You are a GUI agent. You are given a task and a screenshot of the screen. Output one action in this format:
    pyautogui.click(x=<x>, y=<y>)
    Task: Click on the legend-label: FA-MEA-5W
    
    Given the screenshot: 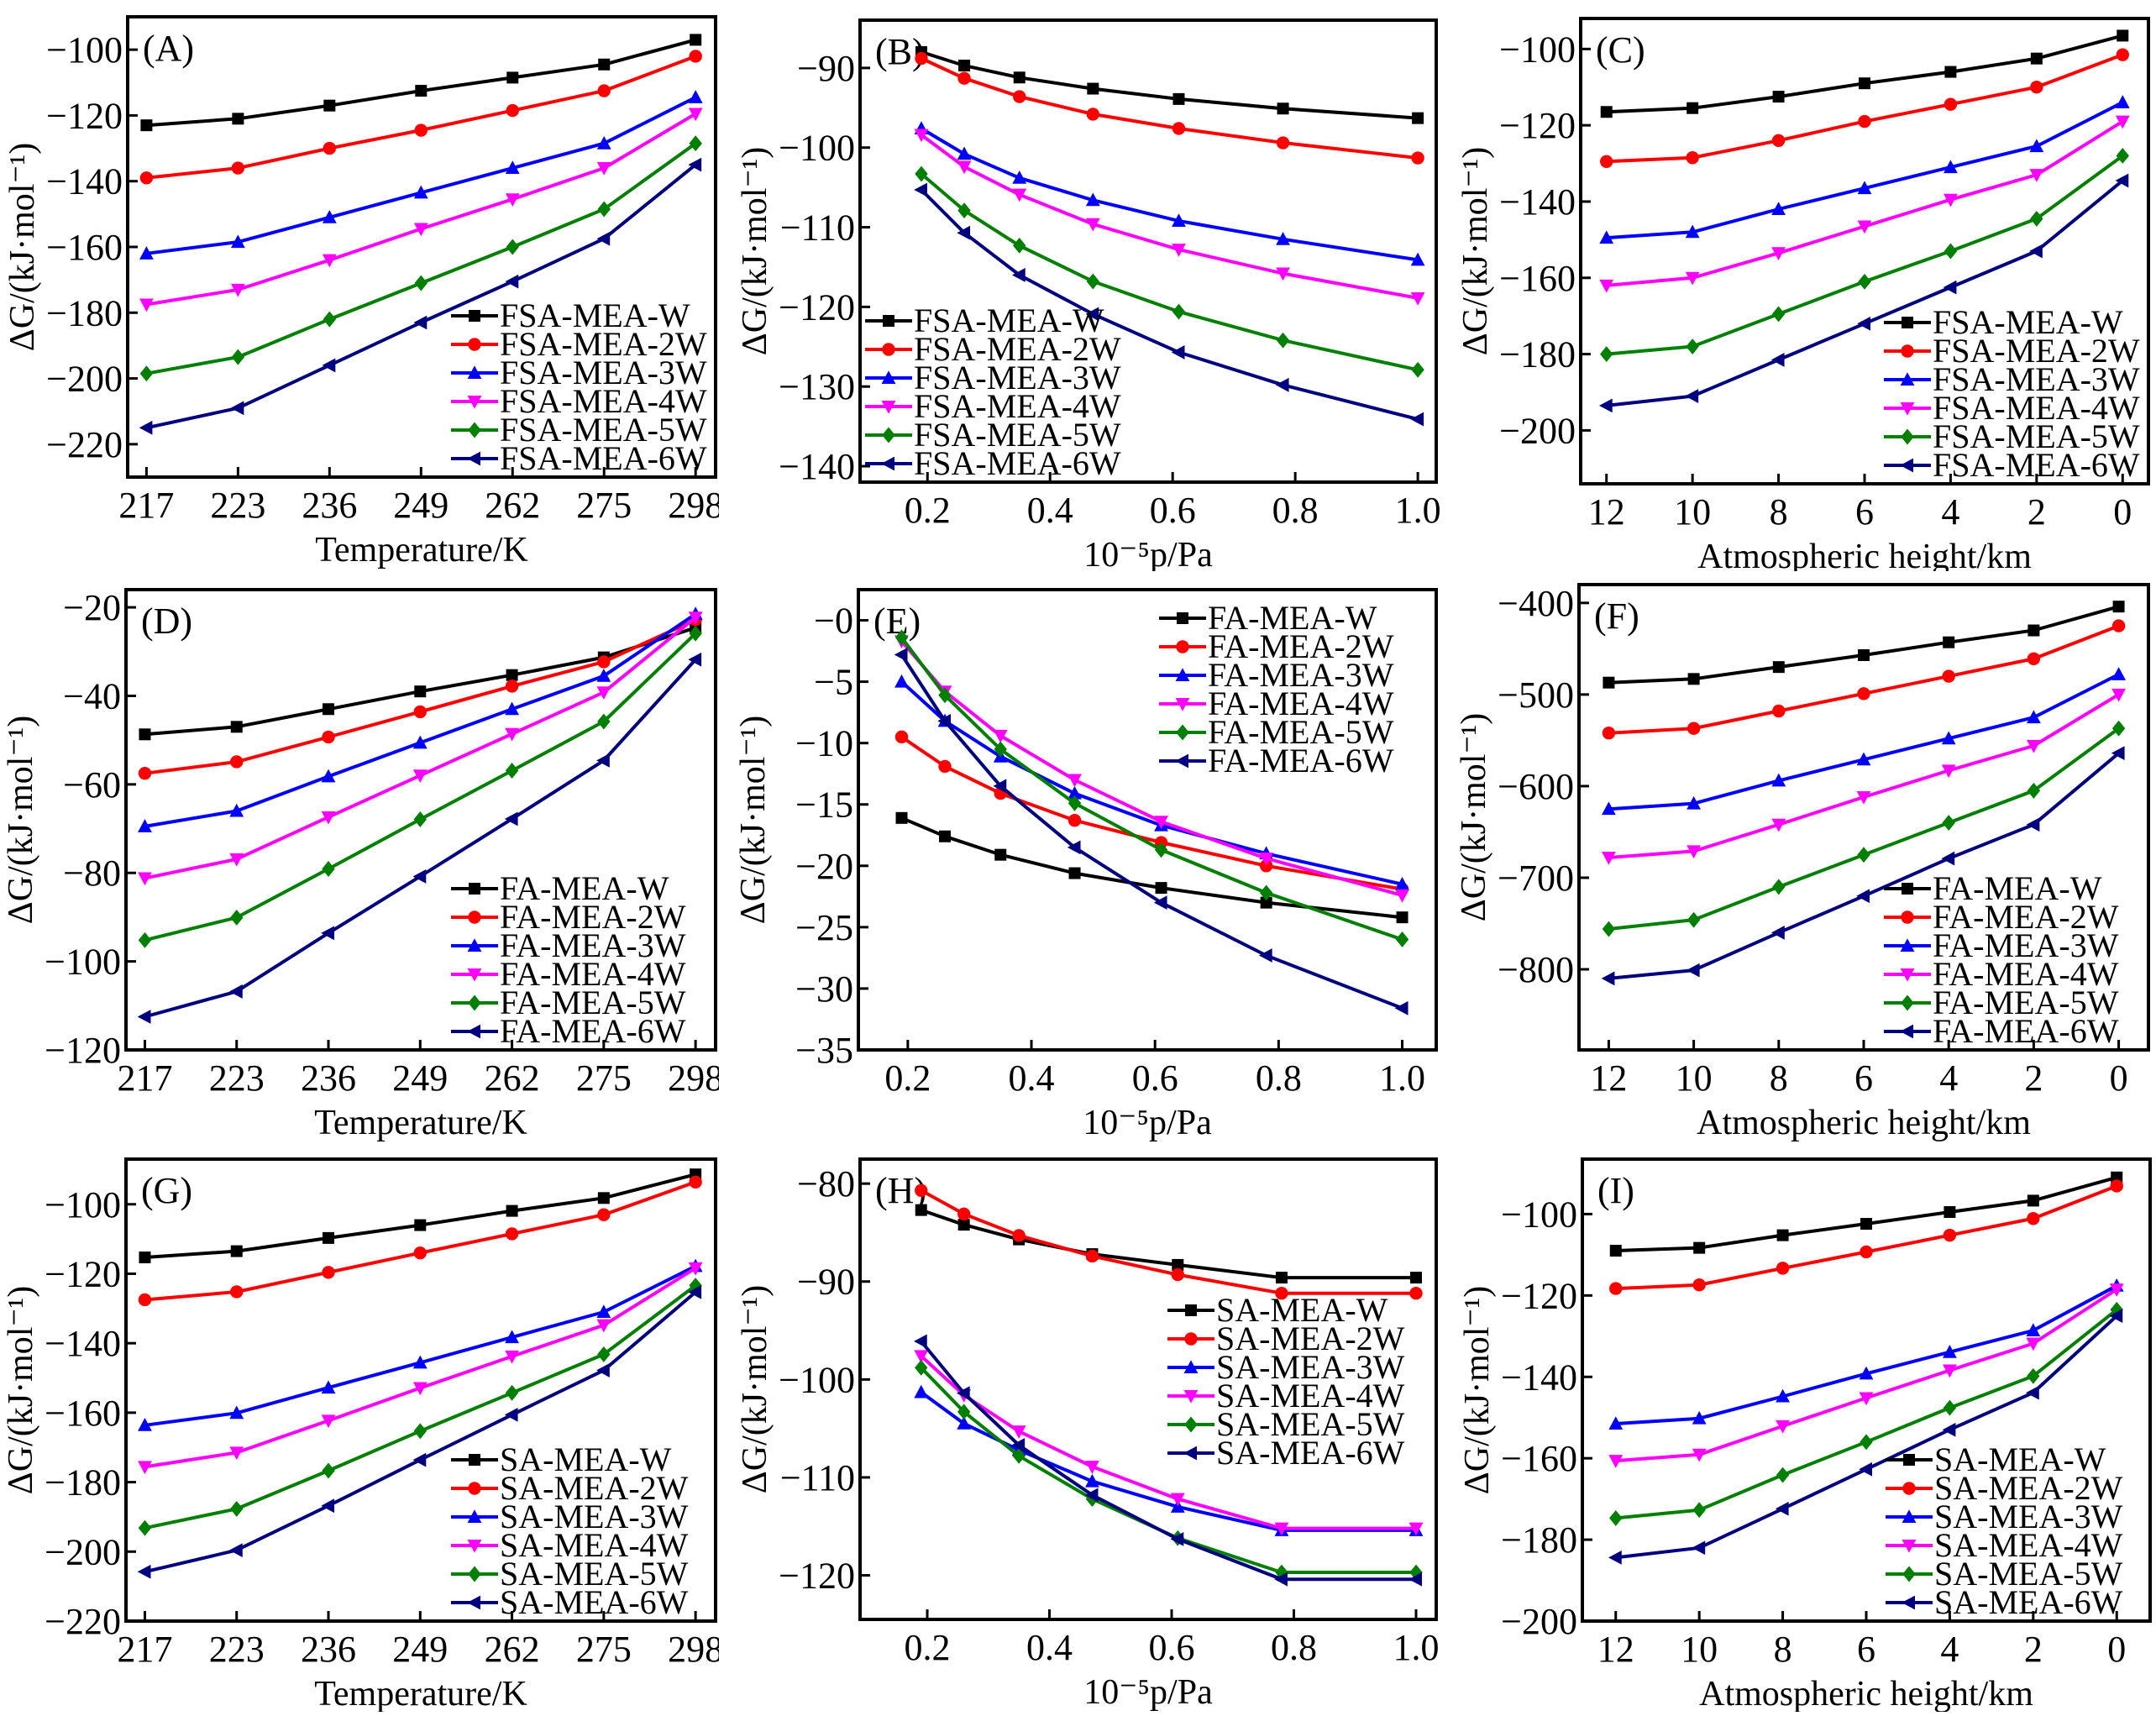 What is the action you would take?
    pyautogui.click(x=593, y=1002)
    